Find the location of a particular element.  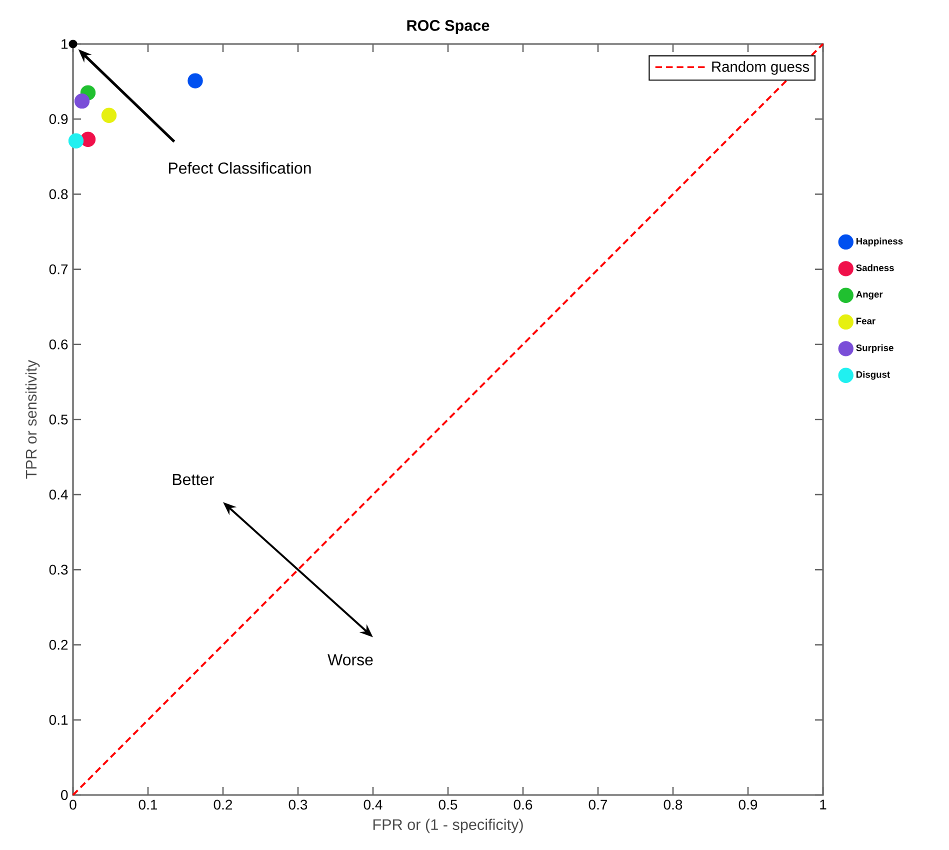

x-tick-label: 0 is located at coordinates (73, 805).